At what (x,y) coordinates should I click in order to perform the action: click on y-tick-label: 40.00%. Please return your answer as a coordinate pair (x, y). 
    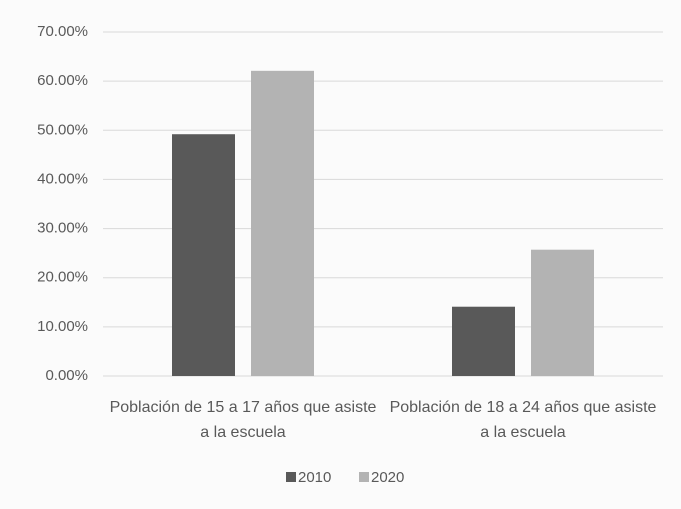
    Looking at the image, I should click on (62, 178).